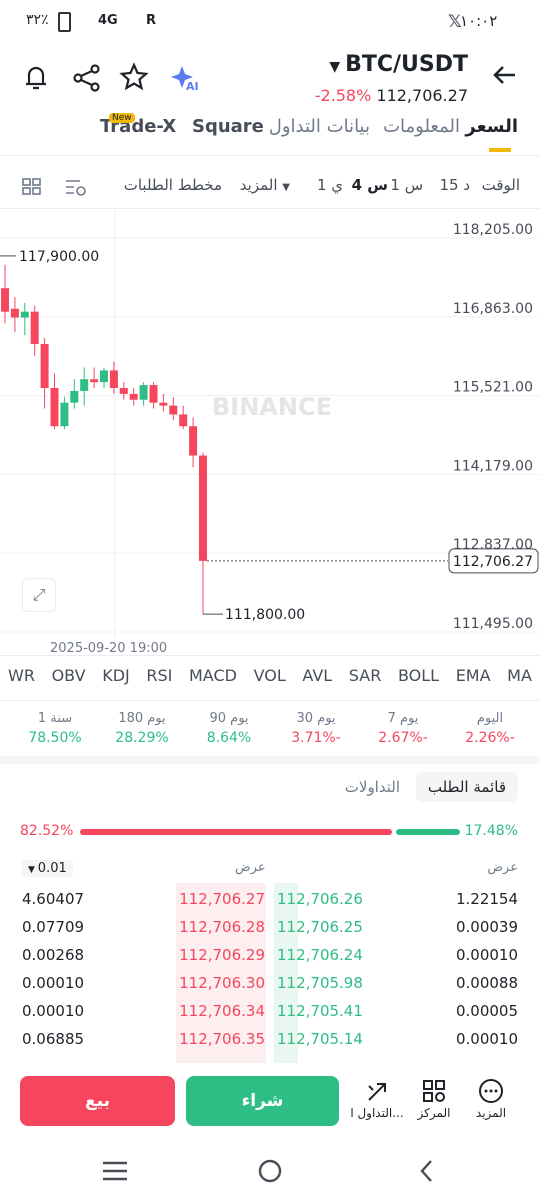 The width and height of the screenshot is (540, 1200). Describe the element at coordinates (427, 832) in the screenshot. I see `buy-ratio-bar` at that location.